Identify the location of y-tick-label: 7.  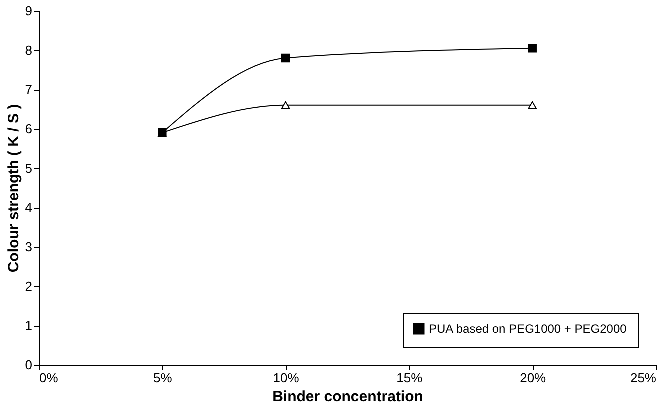
(28, 90).